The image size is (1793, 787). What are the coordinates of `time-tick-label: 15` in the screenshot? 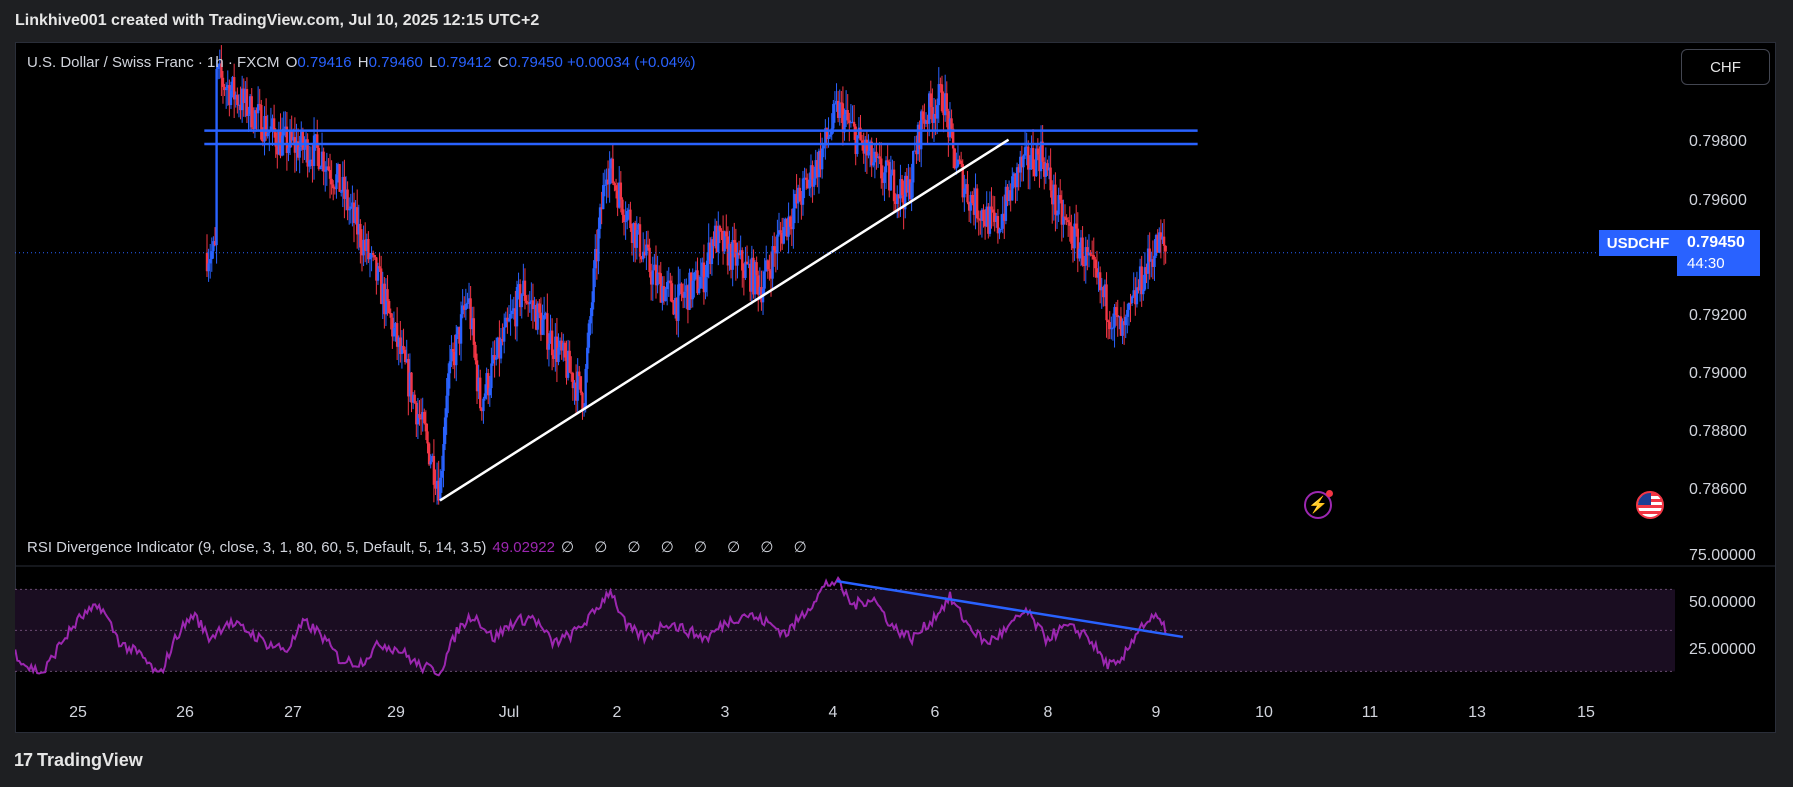 It's located at (1586, 712).